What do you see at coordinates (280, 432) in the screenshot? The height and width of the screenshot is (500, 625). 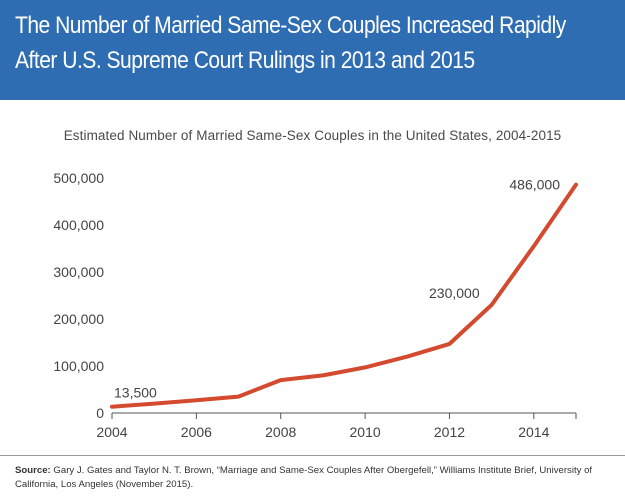 I see `x-tick-label: 2008` at bounding box center [280, 432].